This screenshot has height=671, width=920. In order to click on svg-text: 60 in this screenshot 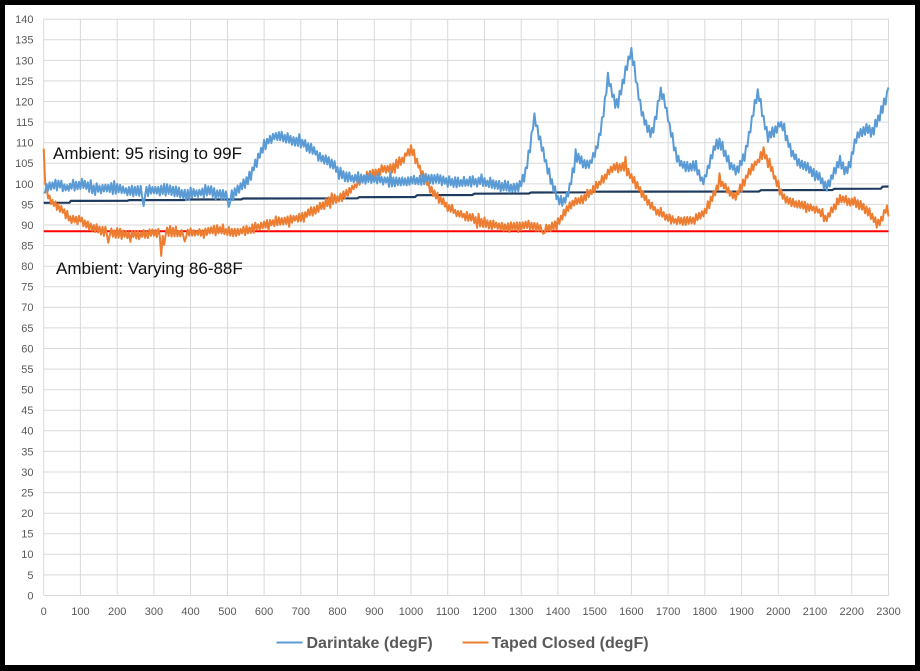, I will do `click(27, 349)`.